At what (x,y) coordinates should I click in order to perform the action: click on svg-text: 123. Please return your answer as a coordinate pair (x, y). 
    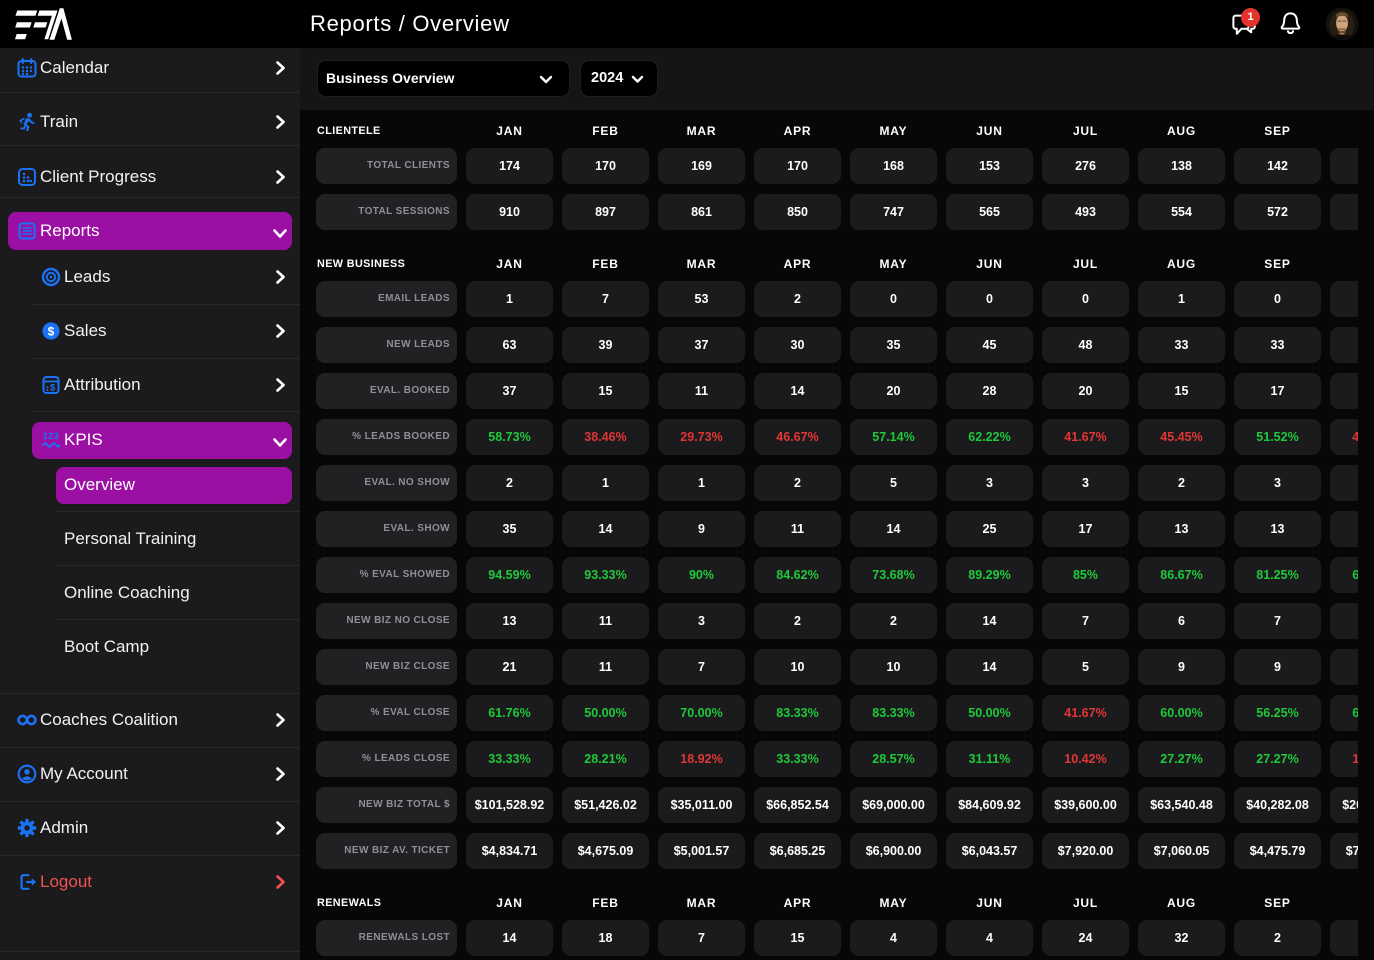
    Looking at the image, I should click on (51, 436).